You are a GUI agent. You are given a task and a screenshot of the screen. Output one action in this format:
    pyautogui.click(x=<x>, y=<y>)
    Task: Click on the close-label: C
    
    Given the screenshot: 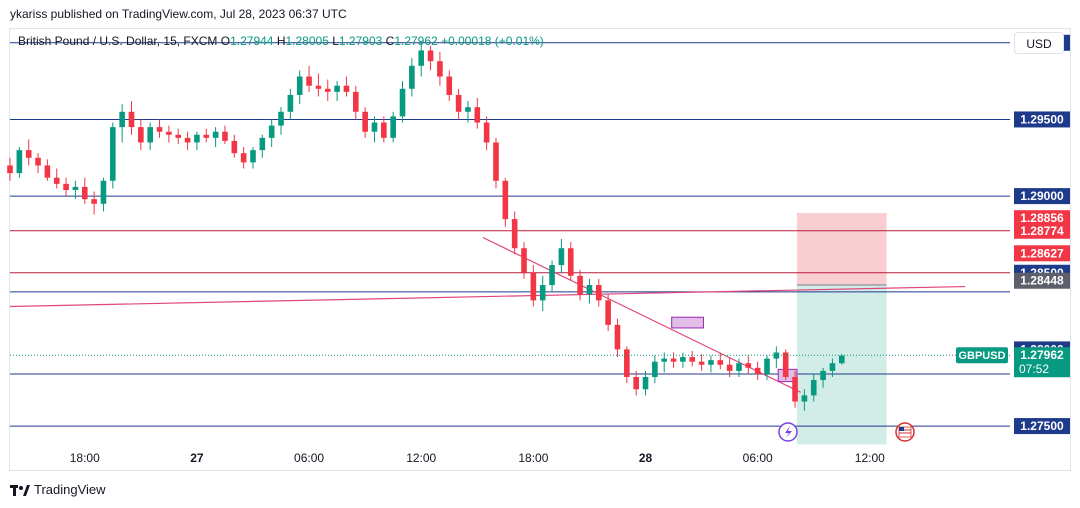 What is the action you would take?
    pyautogui.click(x=390, y=41)
    